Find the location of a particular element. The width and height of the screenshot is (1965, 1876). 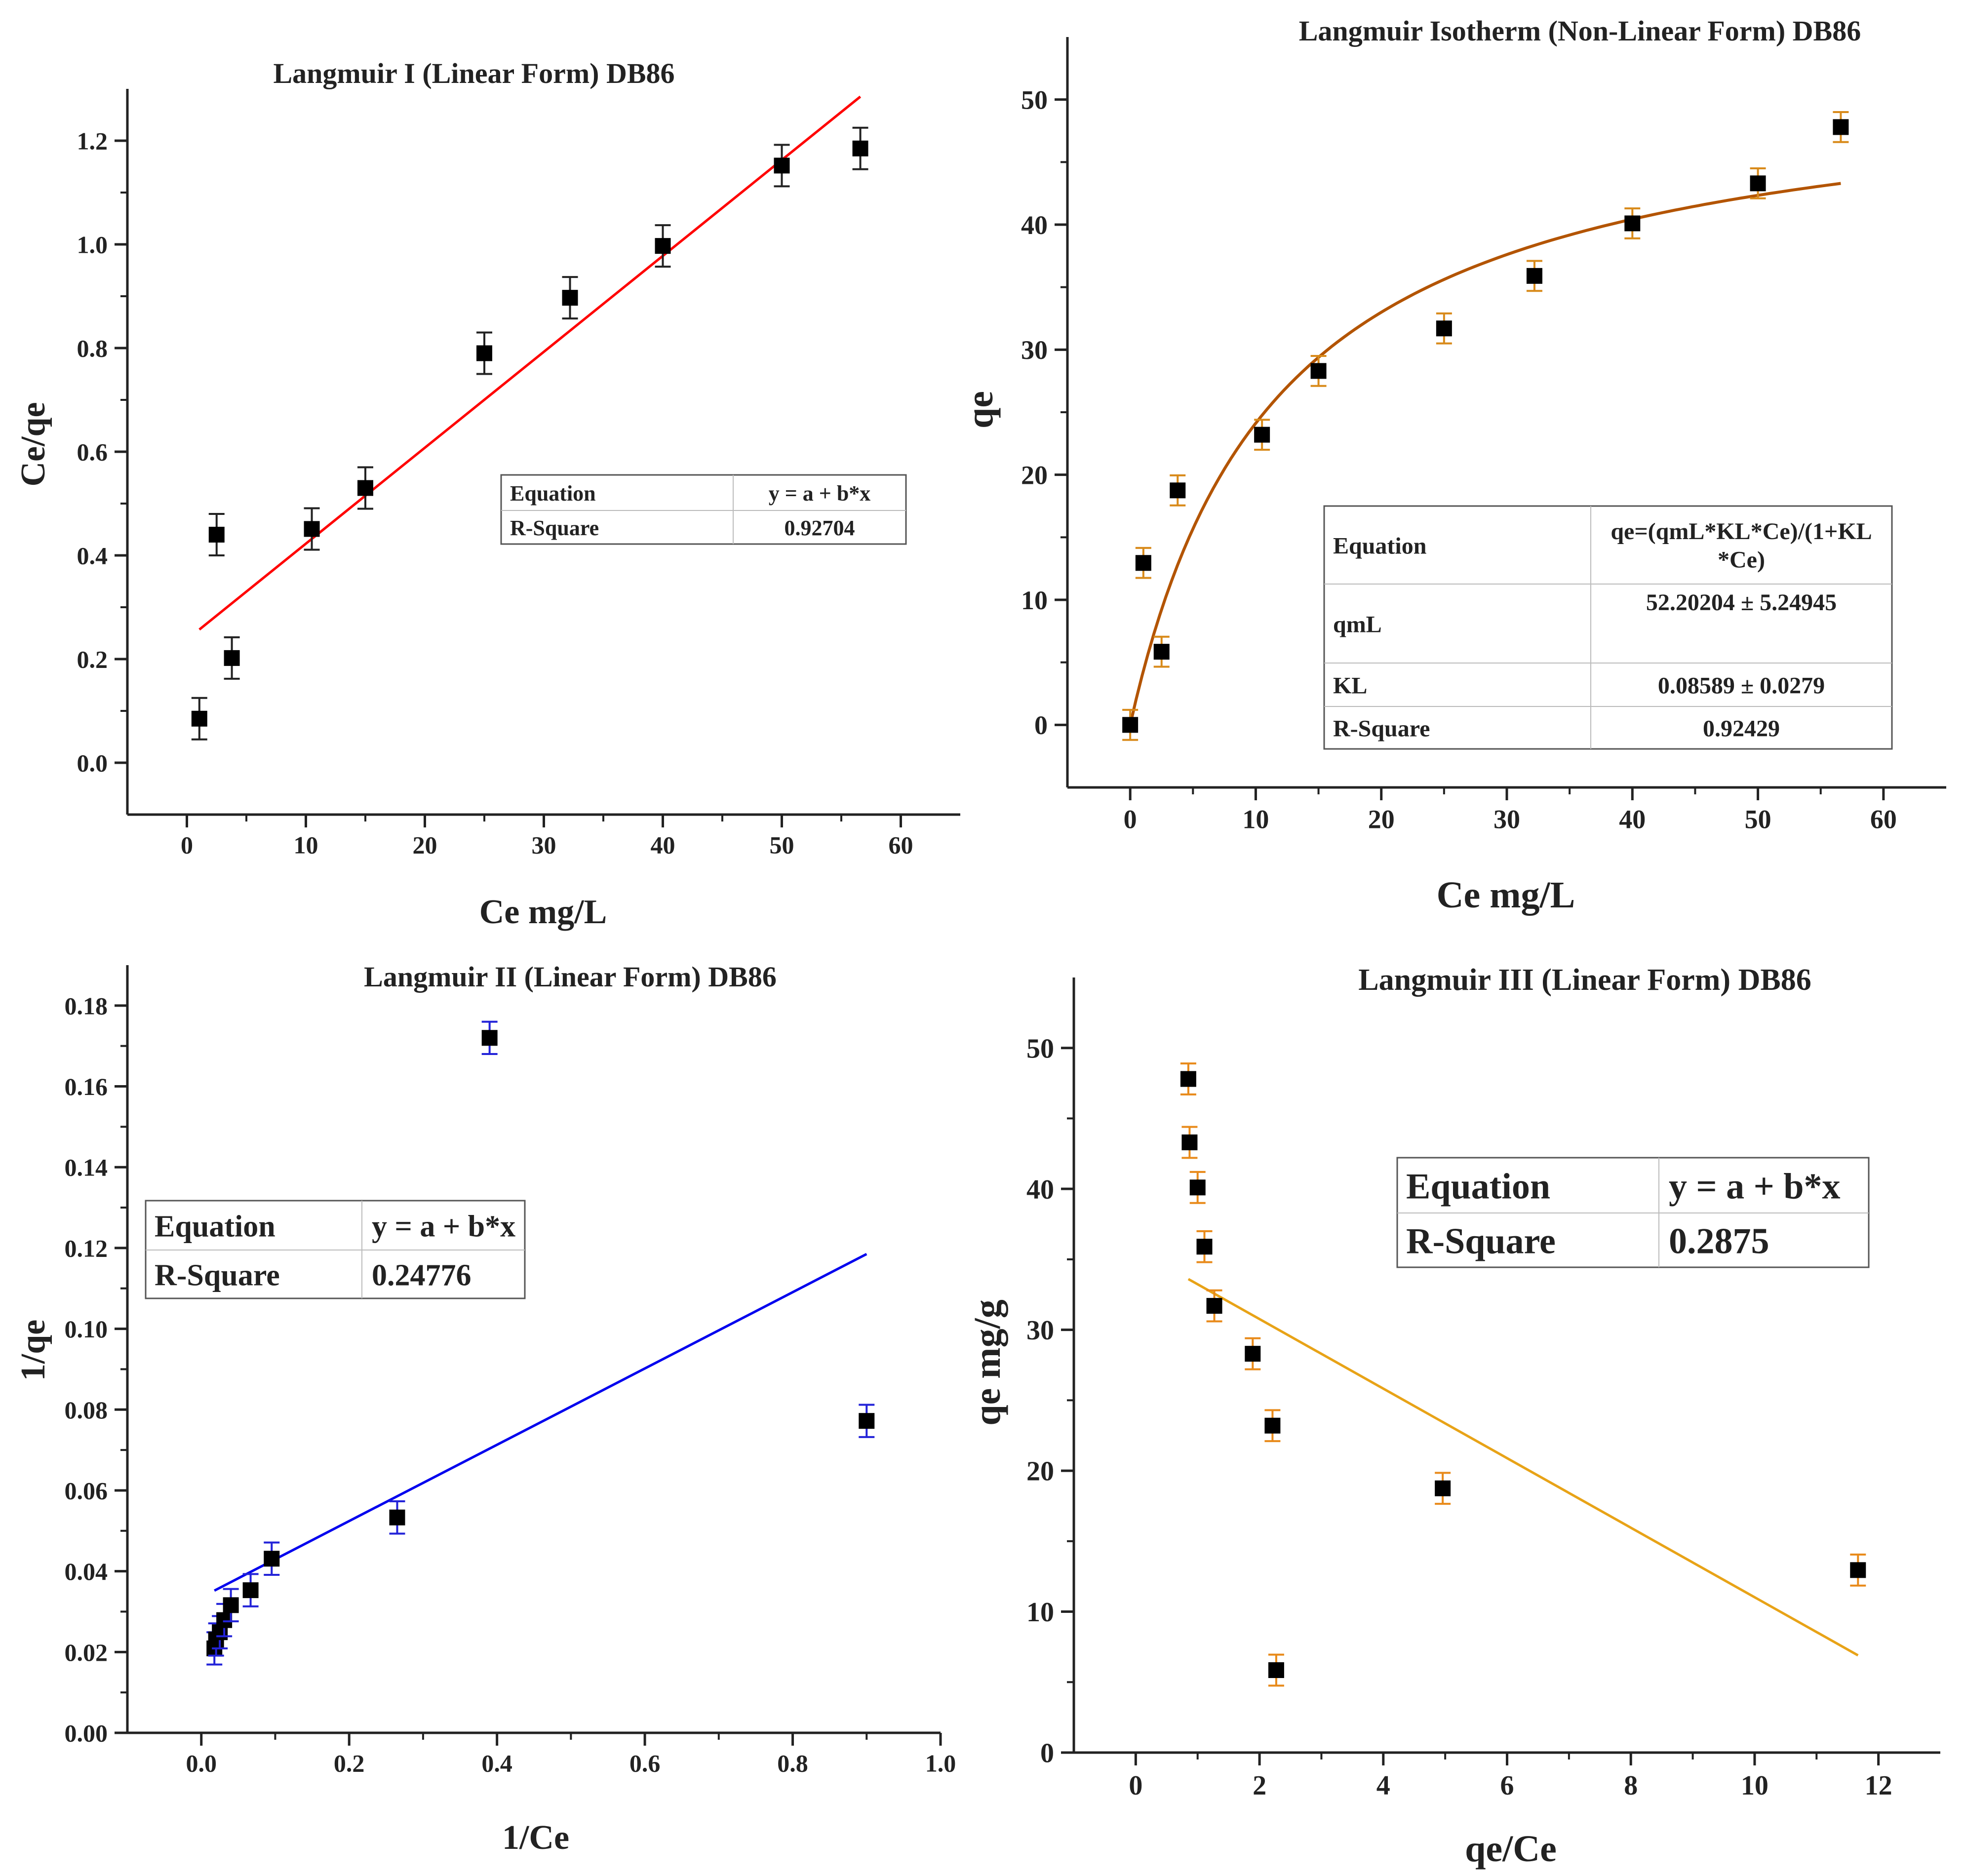

x-tick-label: 10 is located at coordinates (1255, 820).